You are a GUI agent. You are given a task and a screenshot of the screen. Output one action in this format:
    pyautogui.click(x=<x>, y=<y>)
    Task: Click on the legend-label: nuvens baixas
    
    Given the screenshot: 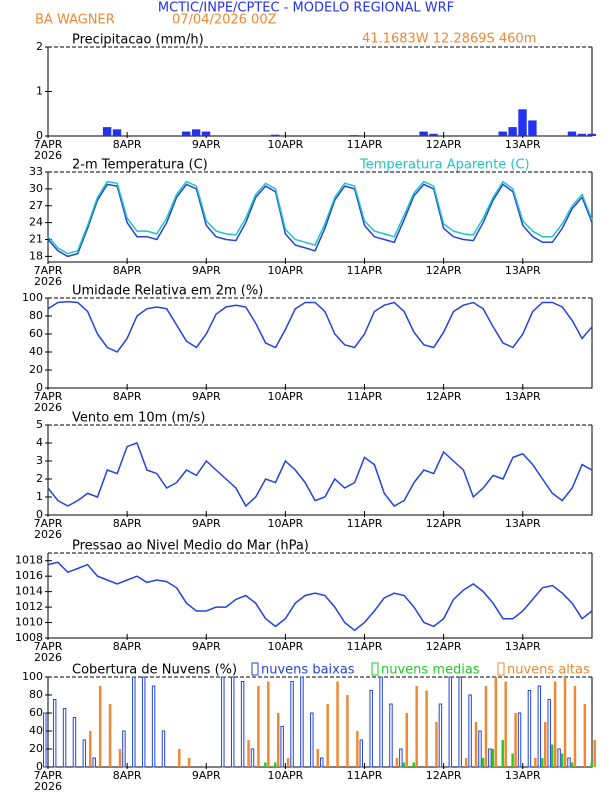 What is the action you would take?
    pyautogui.click(x=308, y=670)
    